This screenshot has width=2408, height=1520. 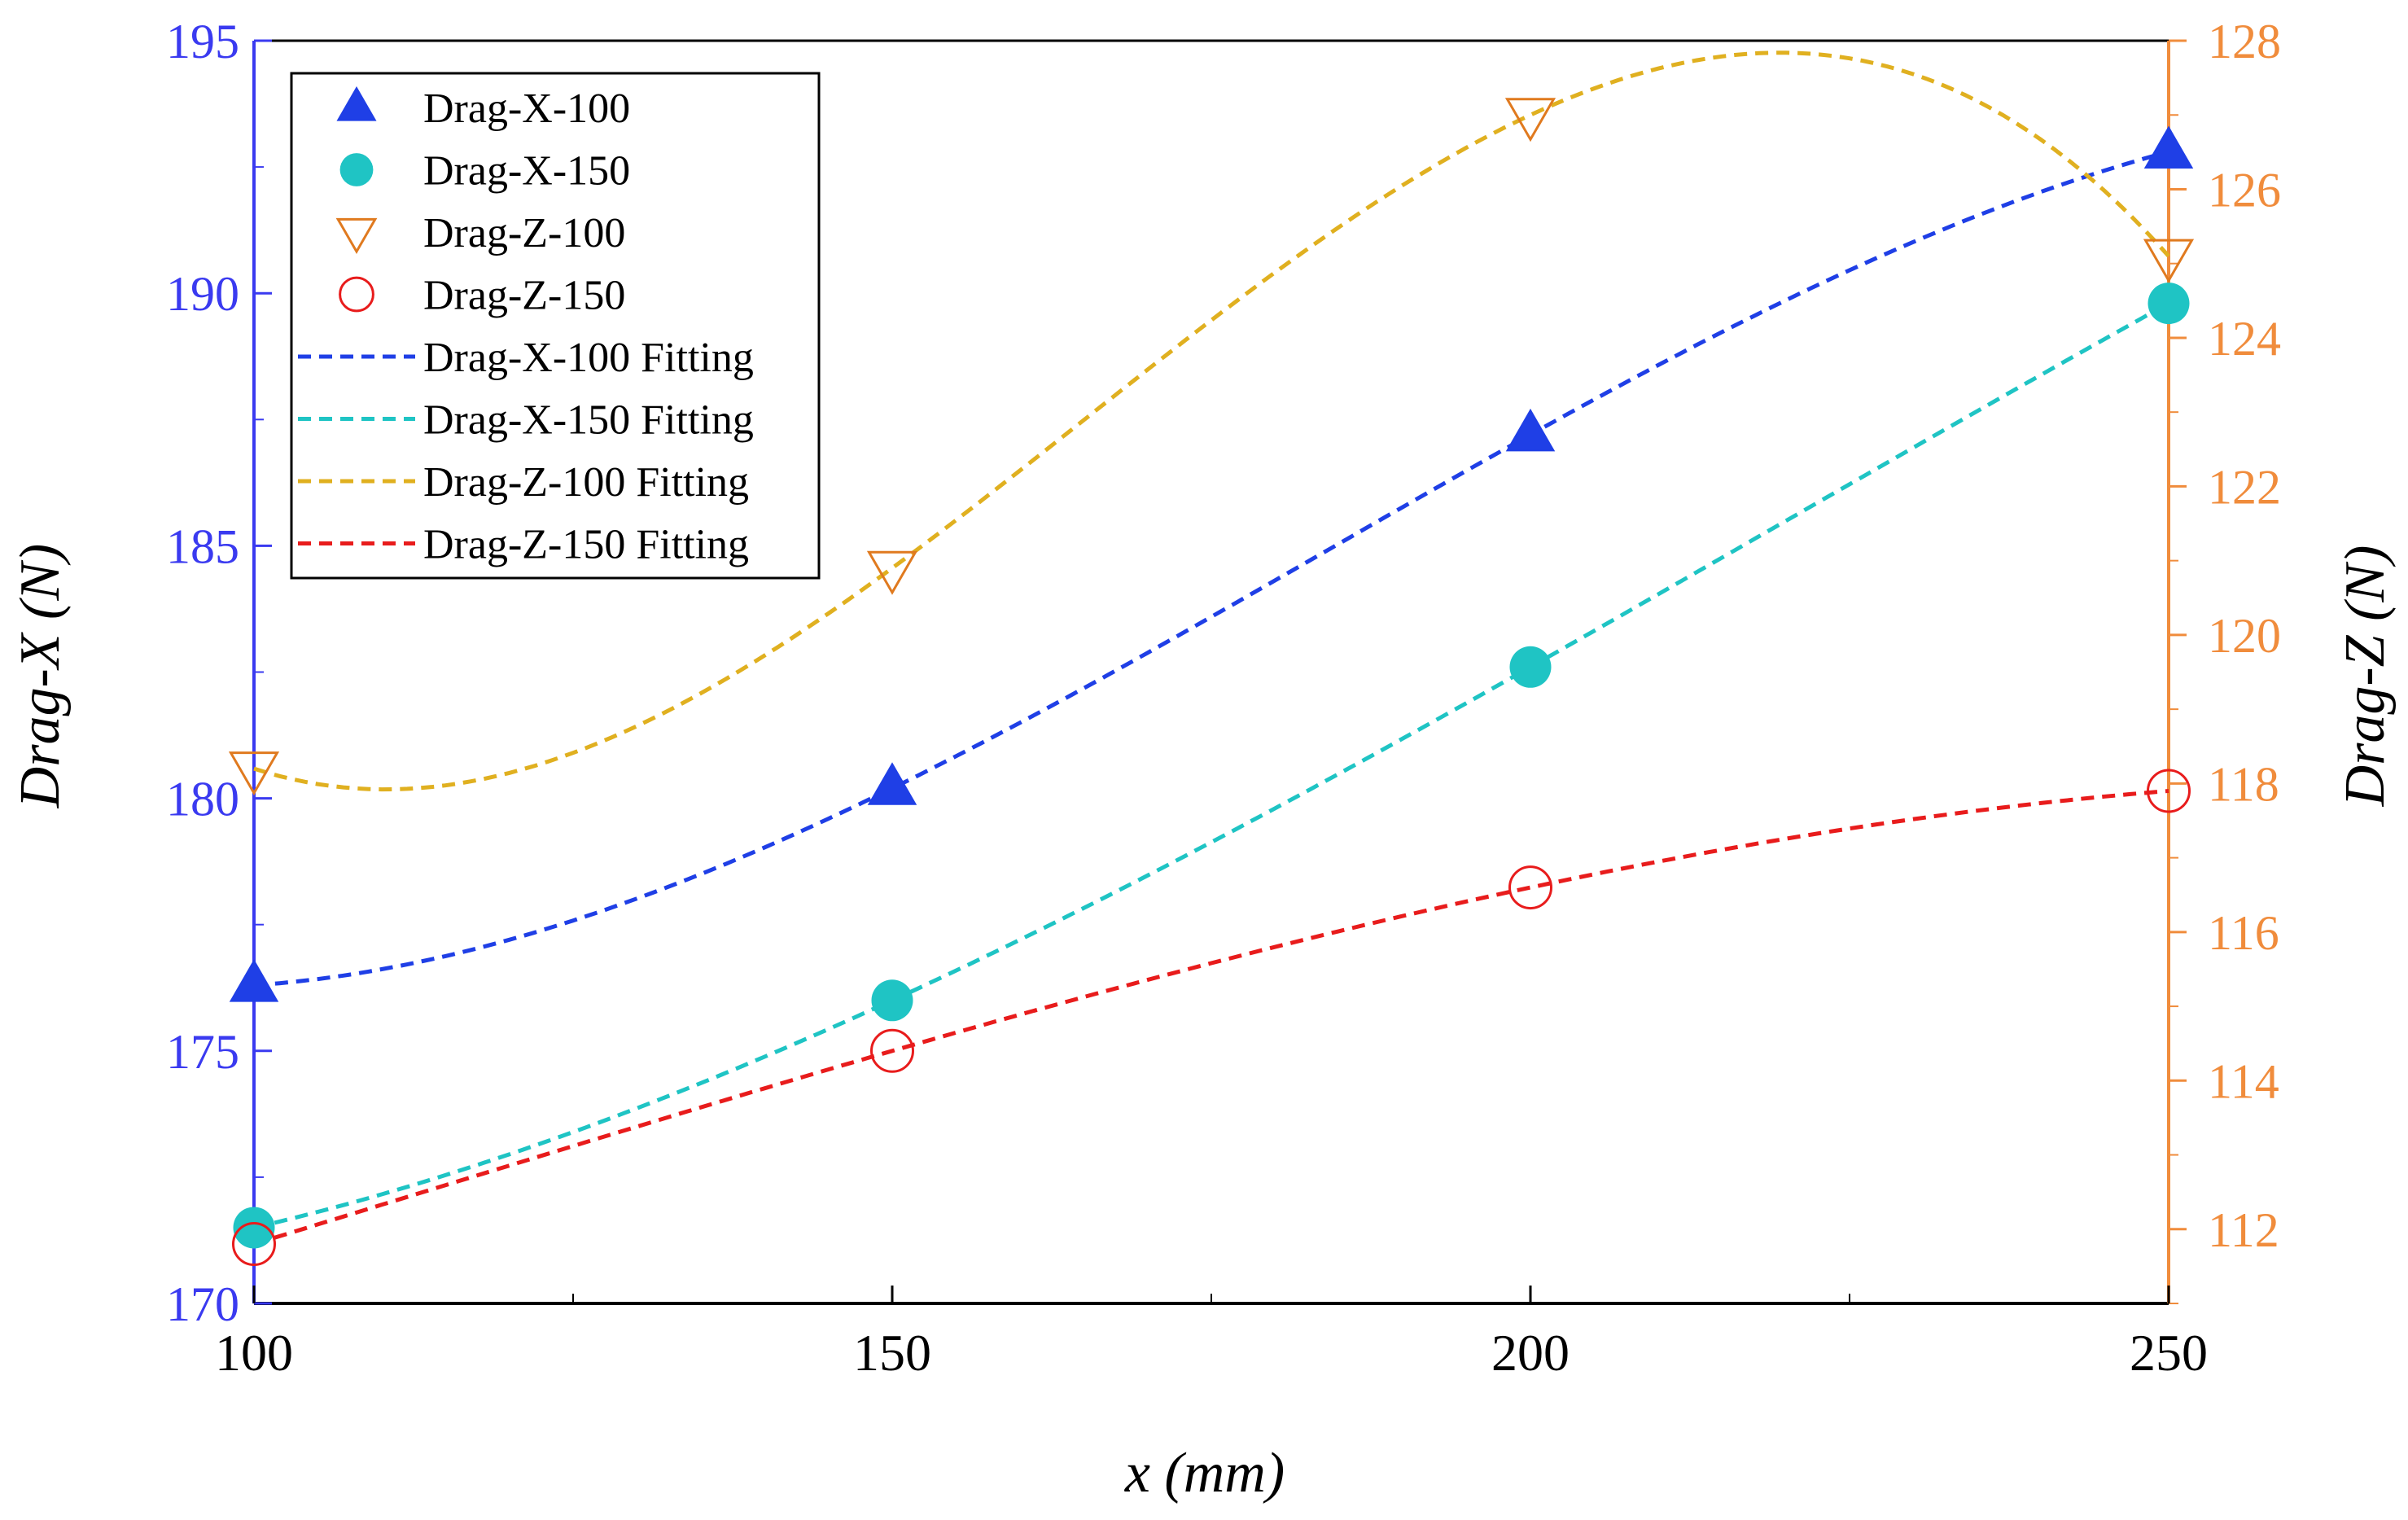 What do you see at coordinates (588, 358) in the screenshot?
I see `legend-label: Drag-X-100 Fitting` at bounding box center [588, 358].